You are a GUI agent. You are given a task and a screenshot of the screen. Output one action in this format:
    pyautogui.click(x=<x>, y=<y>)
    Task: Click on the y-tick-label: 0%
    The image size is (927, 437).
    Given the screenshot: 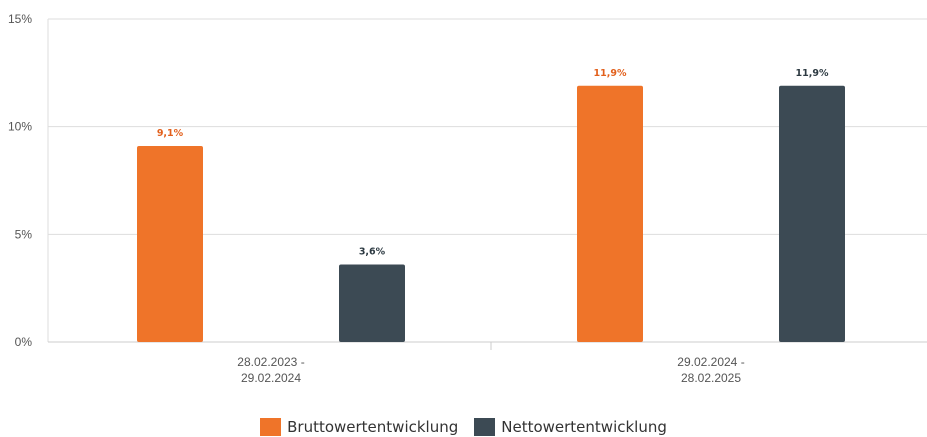 What is the action you would take?
    pyautogui.click(x=24, y=342)
    